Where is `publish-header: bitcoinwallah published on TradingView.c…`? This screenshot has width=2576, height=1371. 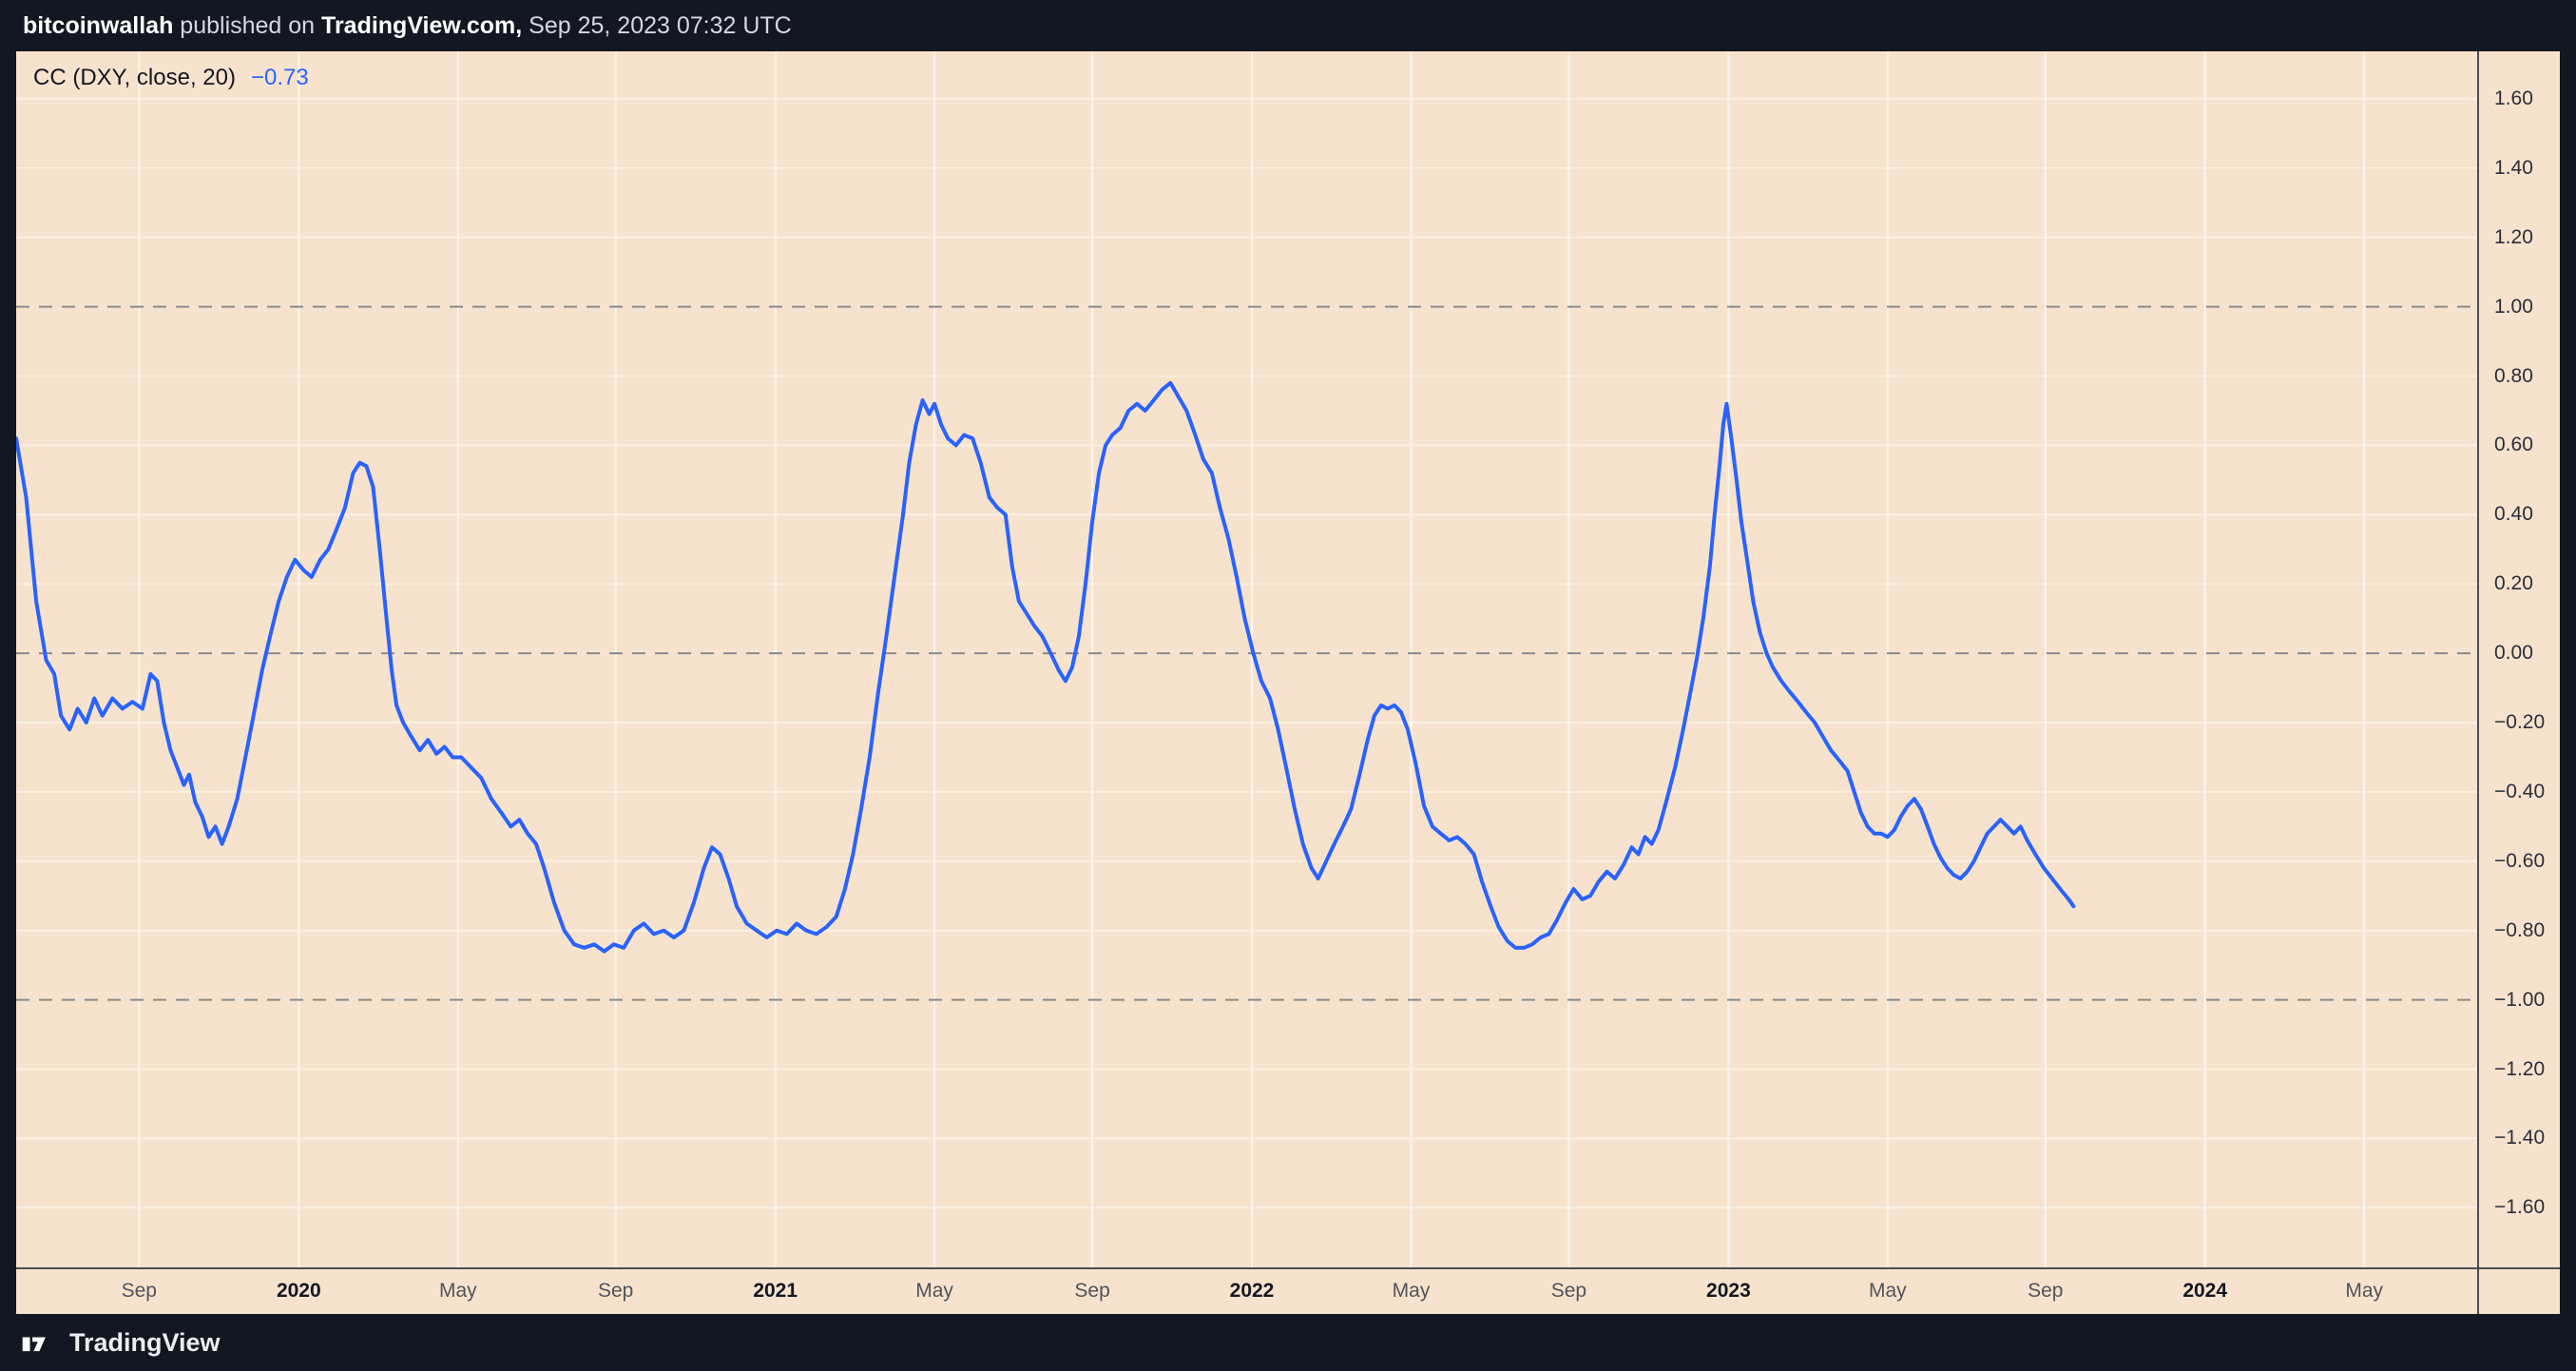
publish-header: bitcoinwallah published on TradingView.c… is located at coordinates (1288, 25).